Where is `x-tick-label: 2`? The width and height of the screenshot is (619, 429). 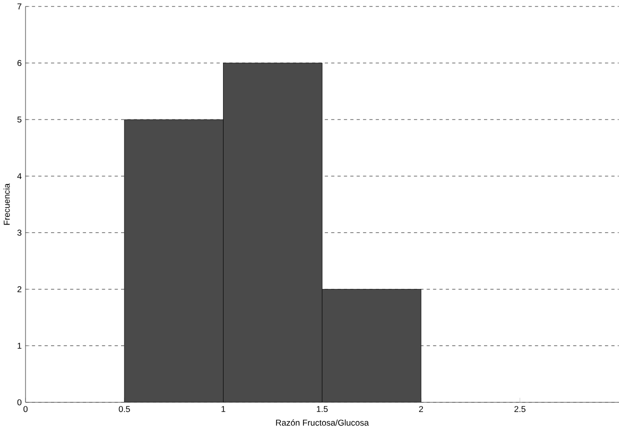 x-tick-label: 2 is located at coordinates (421, 409).